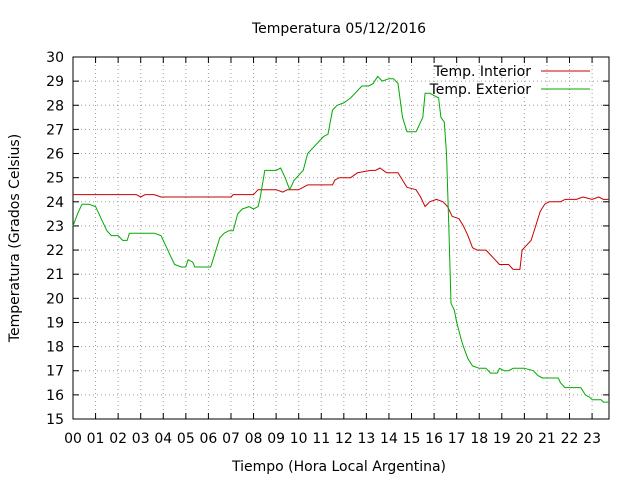 The height and width of the screenshot is (480, 640). What do you see at coordinates (55, 82) in the screenshot?
I see `y-tick-label: 29` at bounding box center [55, 82].